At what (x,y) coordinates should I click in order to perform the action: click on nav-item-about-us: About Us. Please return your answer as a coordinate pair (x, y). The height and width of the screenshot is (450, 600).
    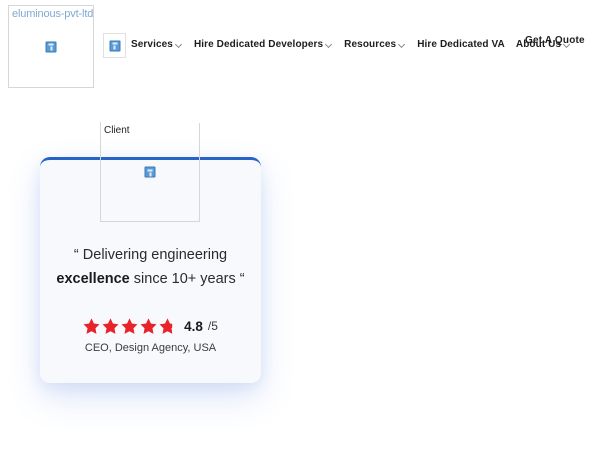
    Looking at the image, I should click on (543, 44).